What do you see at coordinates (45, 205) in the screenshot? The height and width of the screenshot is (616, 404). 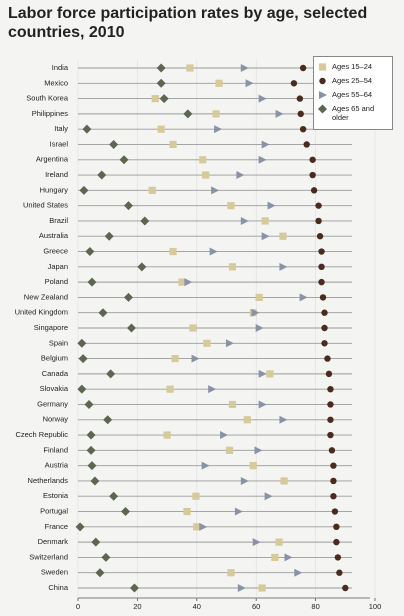 I see `y-tick-label: United States` at bounding box center [45, 205].